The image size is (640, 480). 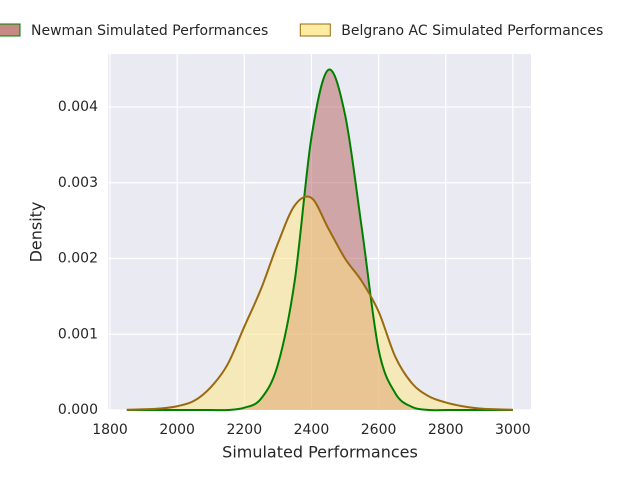 What do you see at coordinates (78, 183) in the screenshot?
I see `y-tick-label: 0.003` at bounding box center [78, 183].